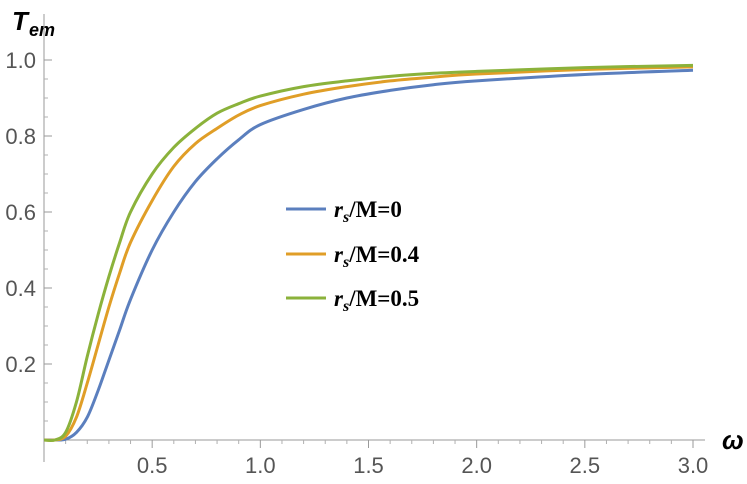 The image size is (747, 484). I want to click on x-axis-title: ω, so click(733, 440).